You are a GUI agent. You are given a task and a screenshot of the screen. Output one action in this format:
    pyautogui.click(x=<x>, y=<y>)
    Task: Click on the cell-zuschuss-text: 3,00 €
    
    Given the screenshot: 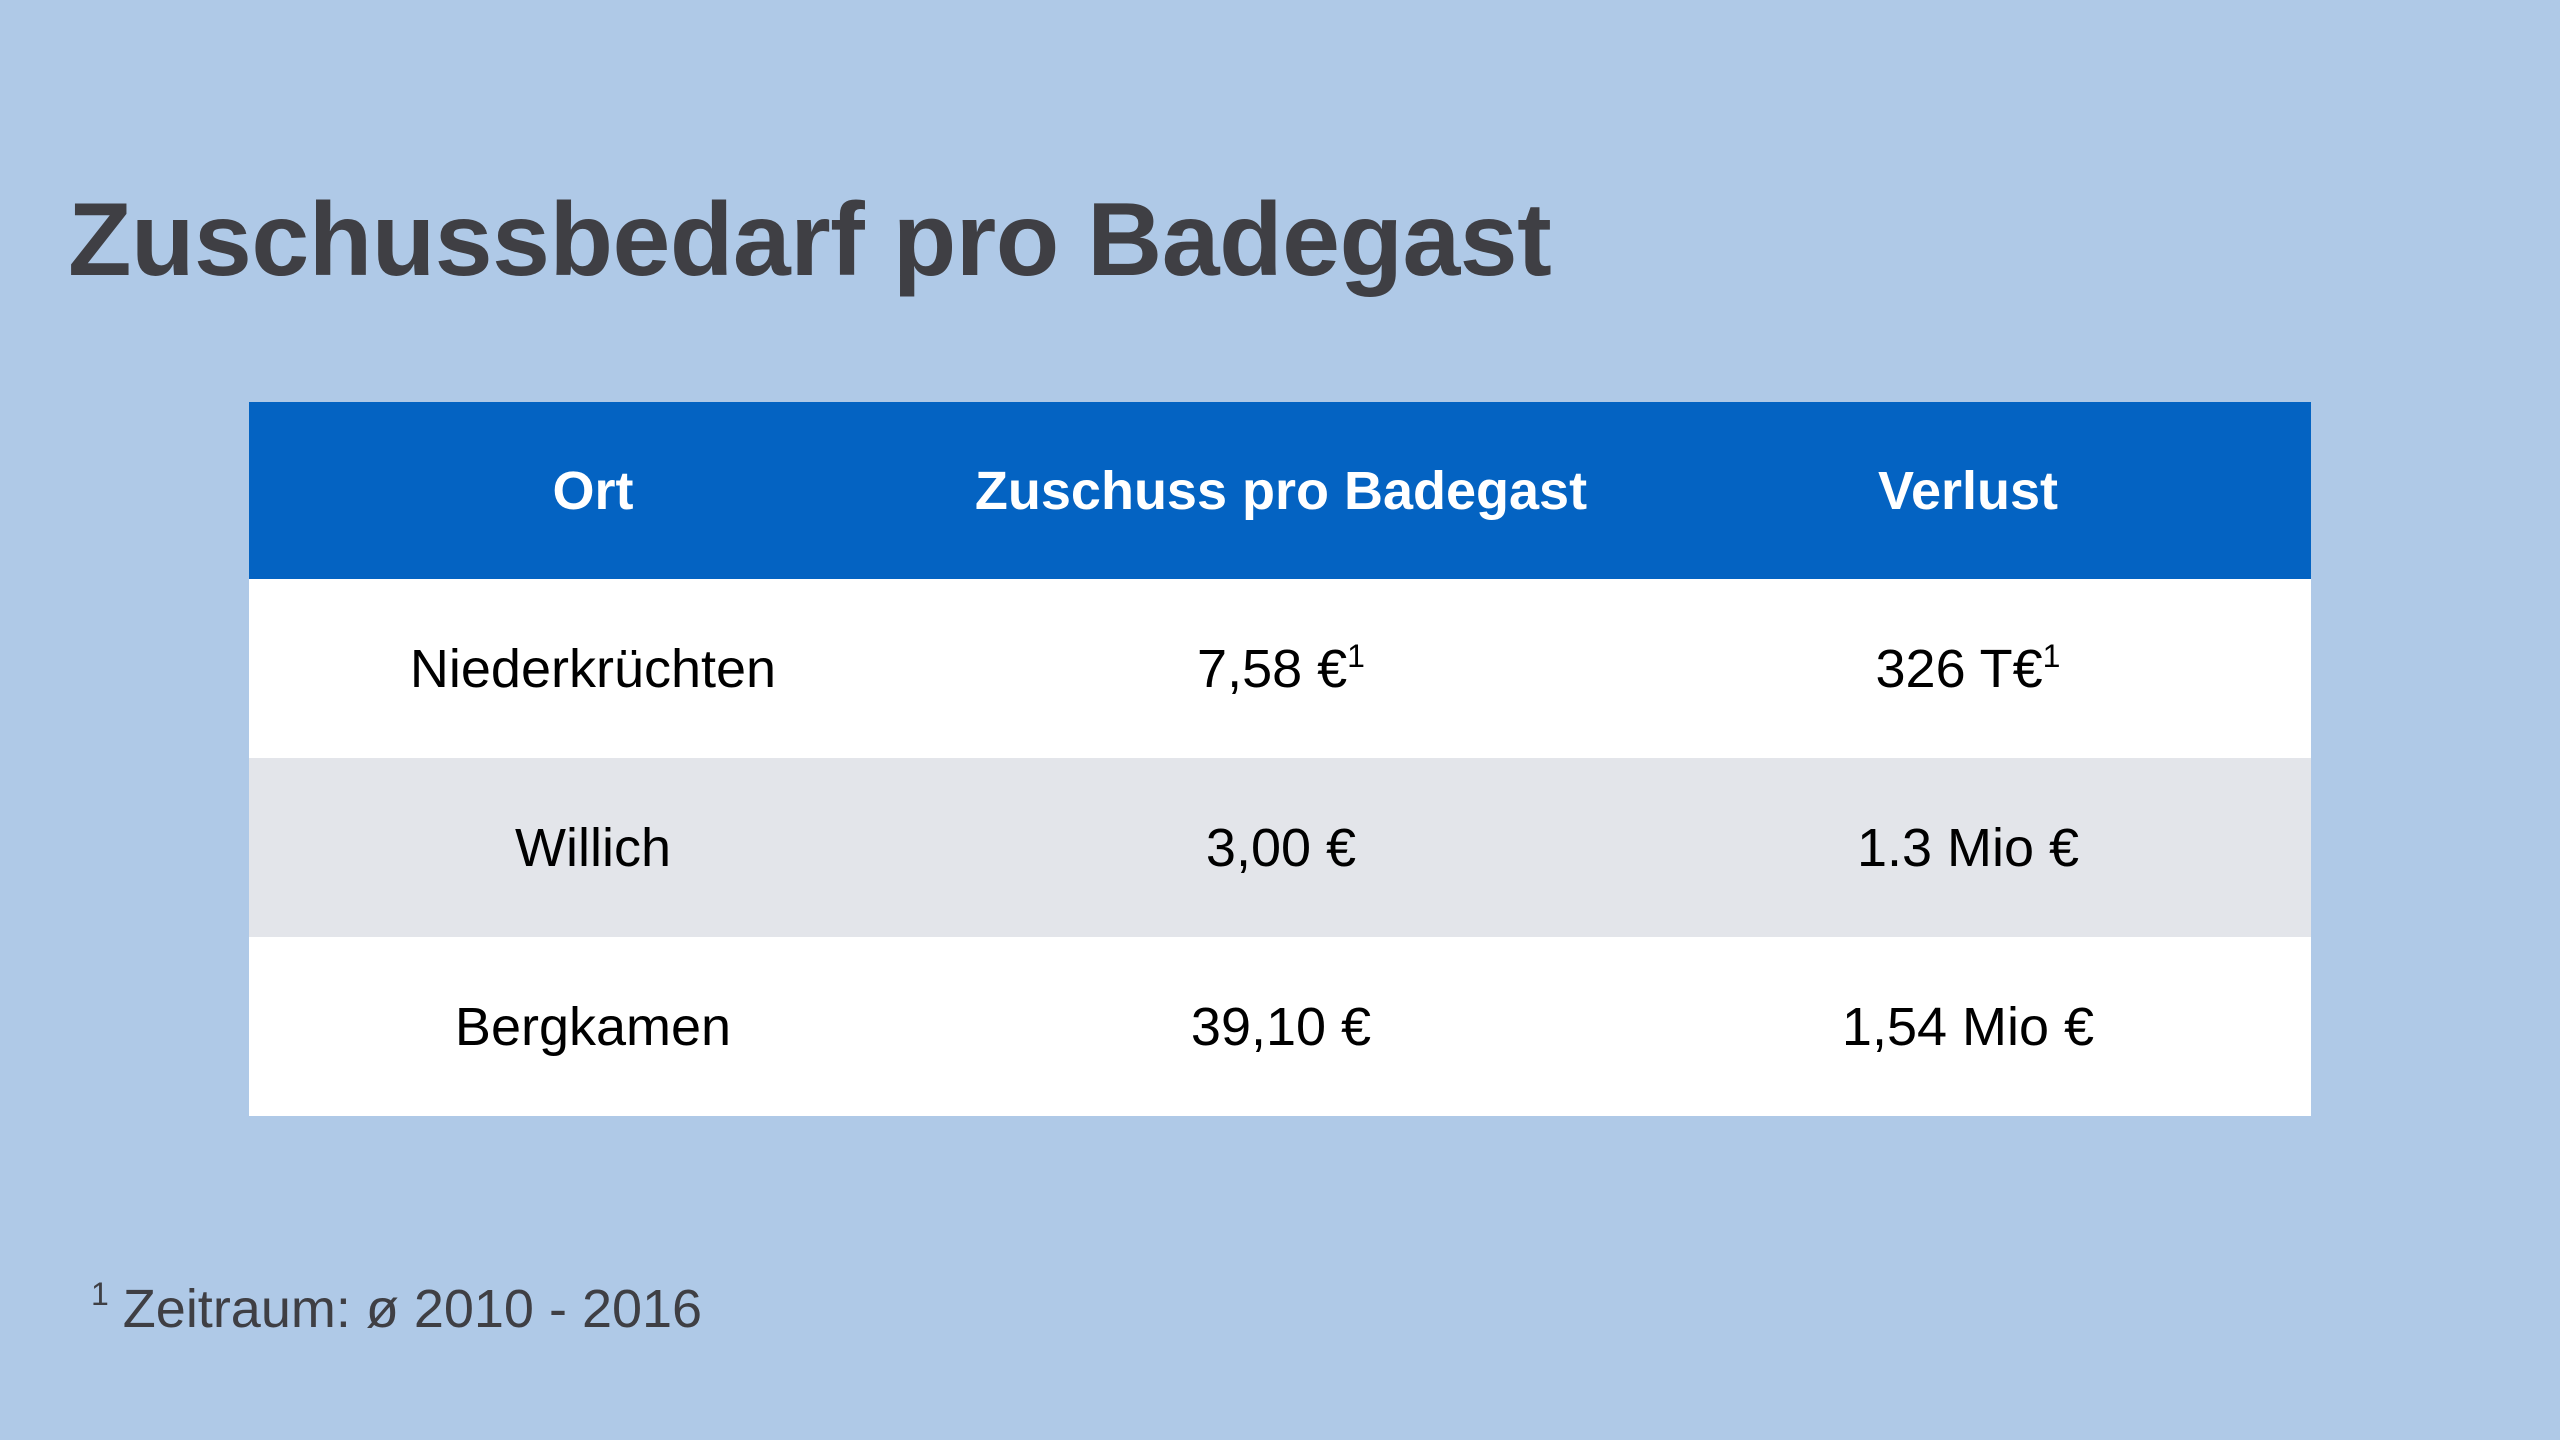 What is the action you would take?
    pyautogui.click(x=1281, y=847)
    